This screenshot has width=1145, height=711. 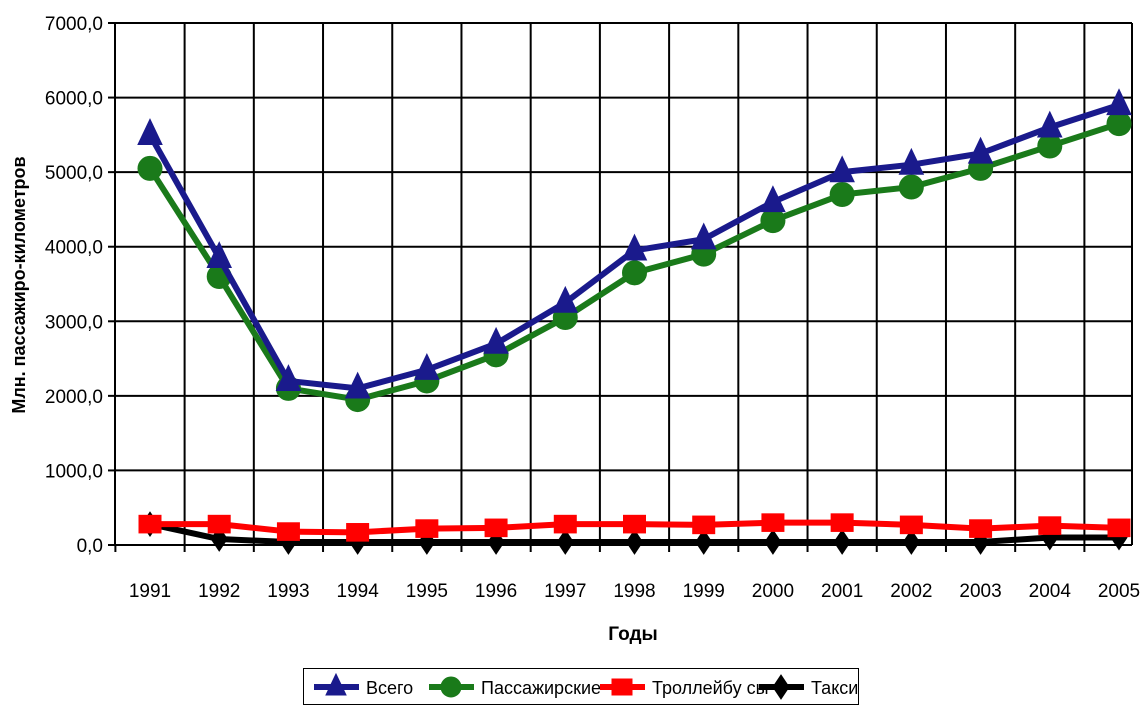 I want to click on legend-item: Пассажирские, so click(x=515, y=687).